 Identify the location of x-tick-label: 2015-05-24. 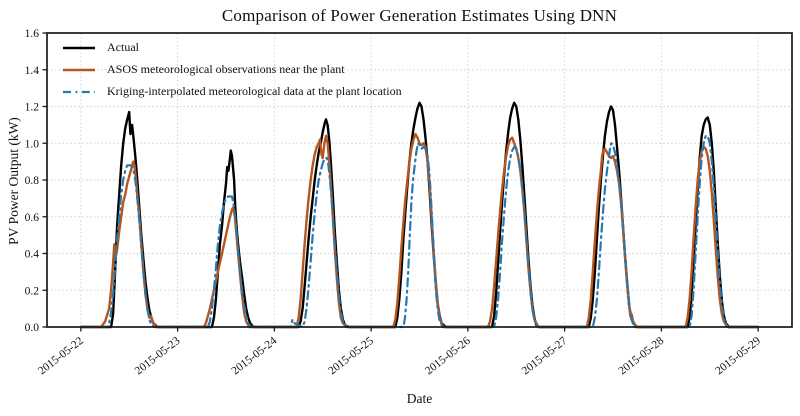
(255, 356).